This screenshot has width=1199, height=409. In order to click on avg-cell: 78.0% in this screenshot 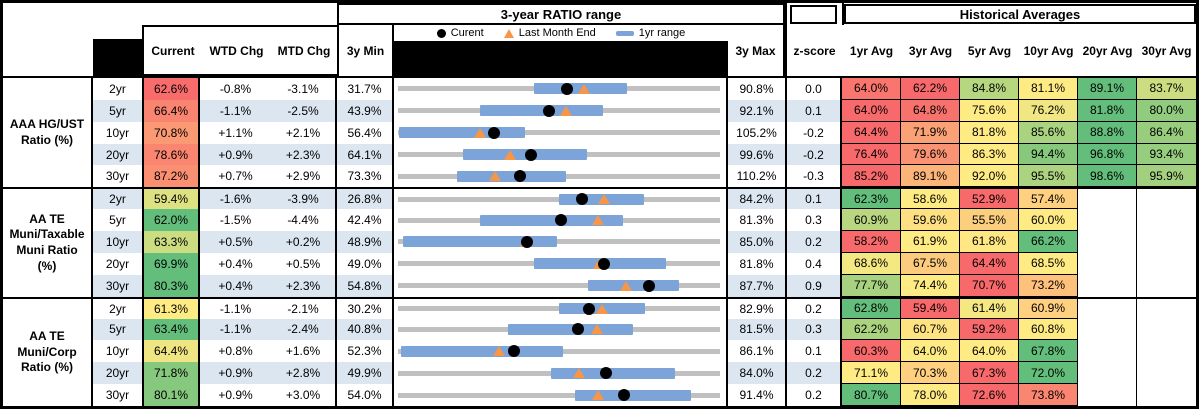, I will do `click(930, 395)`.